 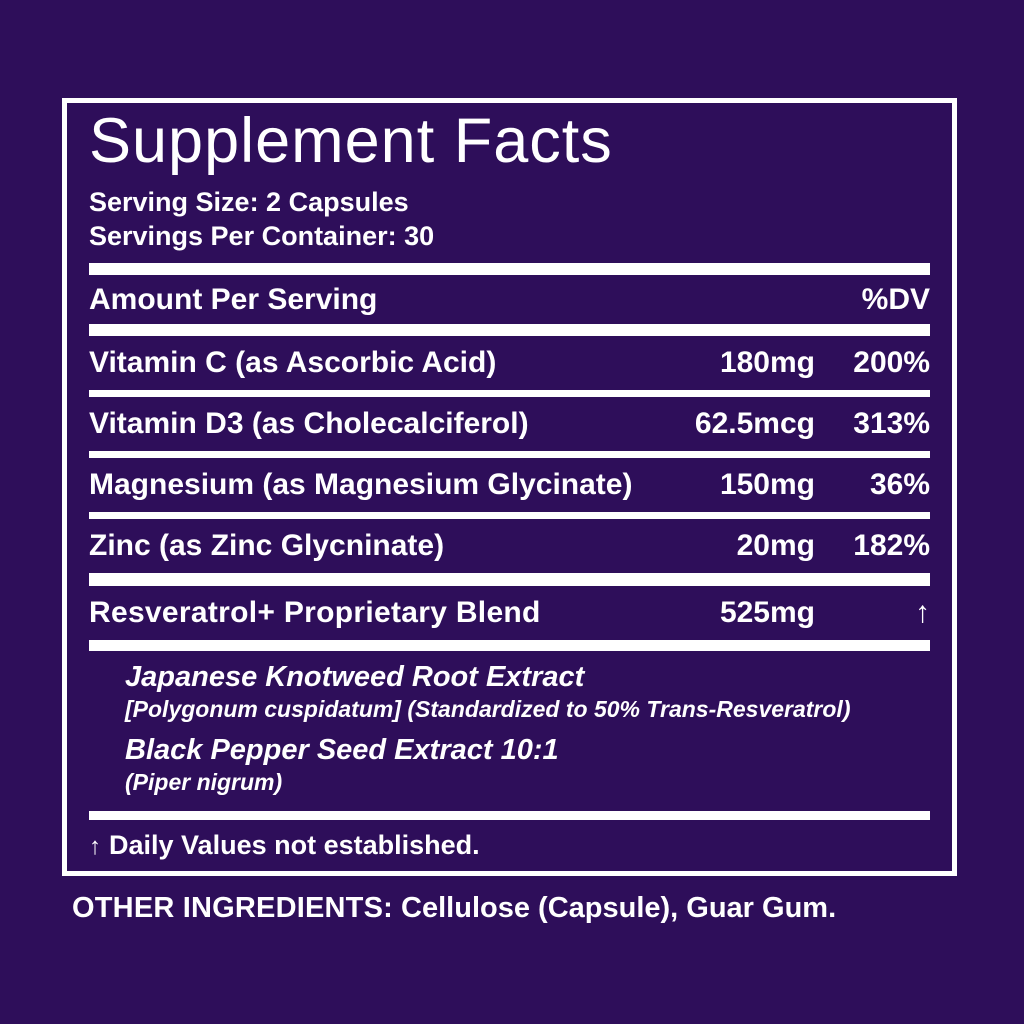 What do you see at coordinates (204, 782) in the screenshot?
I see `blend-item-black-pepper-detail: (Piper nigrum)` at bounding box center [204, 782].